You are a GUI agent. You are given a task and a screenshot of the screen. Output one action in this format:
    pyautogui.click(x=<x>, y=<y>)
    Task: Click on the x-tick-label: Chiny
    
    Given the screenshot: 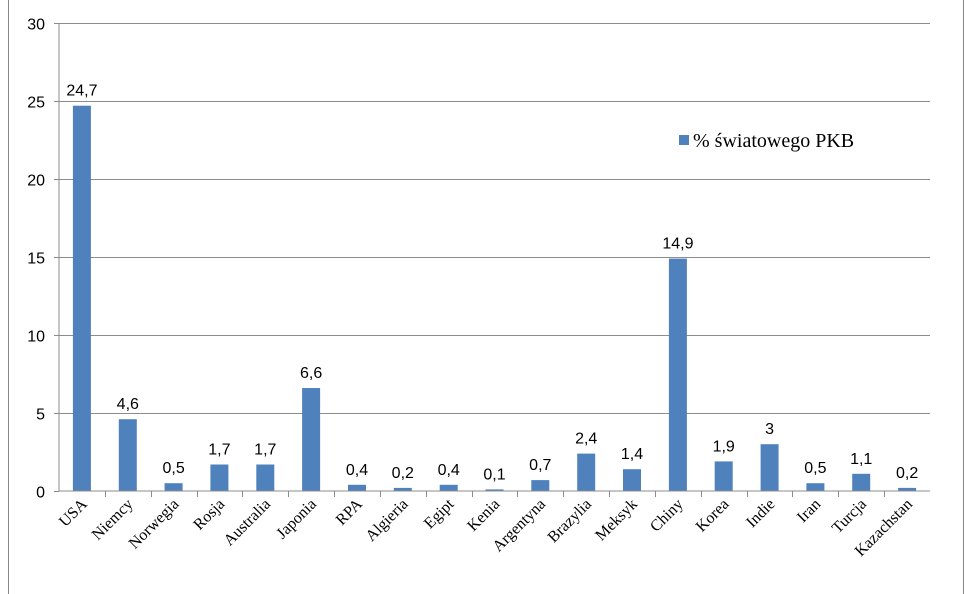 What is the action you would take?
    pyautogui.click(x=667, y=516)
    